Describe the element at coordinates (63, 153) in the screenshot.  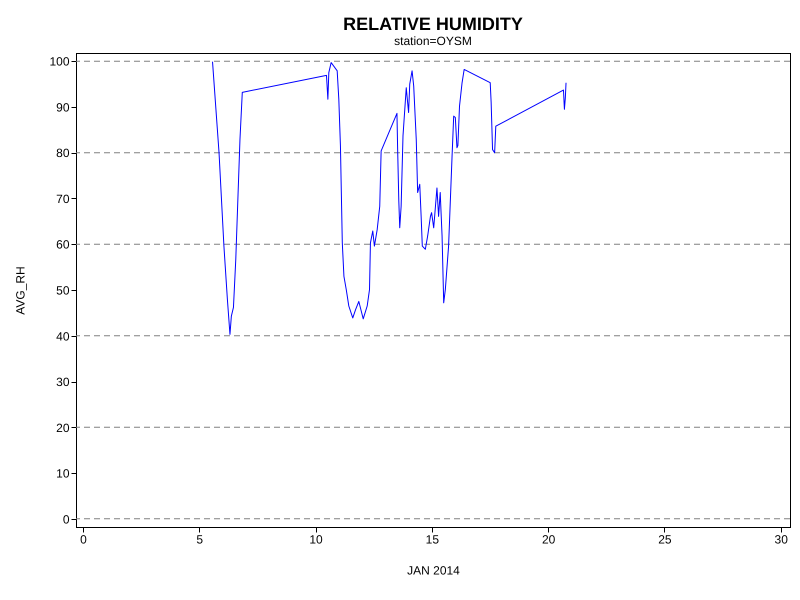
I see `y-tick-label: 80` at that location.